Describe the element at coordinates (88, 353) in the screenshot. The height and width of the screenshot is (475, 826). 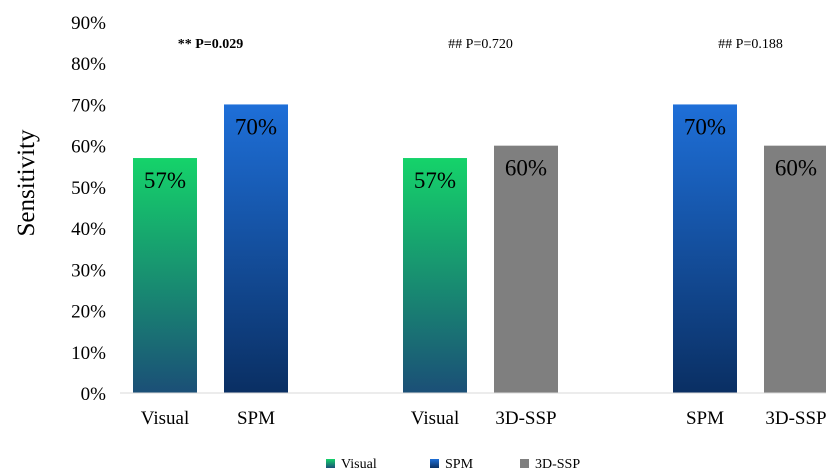
I see `y-tick-label: 10%` at that location.